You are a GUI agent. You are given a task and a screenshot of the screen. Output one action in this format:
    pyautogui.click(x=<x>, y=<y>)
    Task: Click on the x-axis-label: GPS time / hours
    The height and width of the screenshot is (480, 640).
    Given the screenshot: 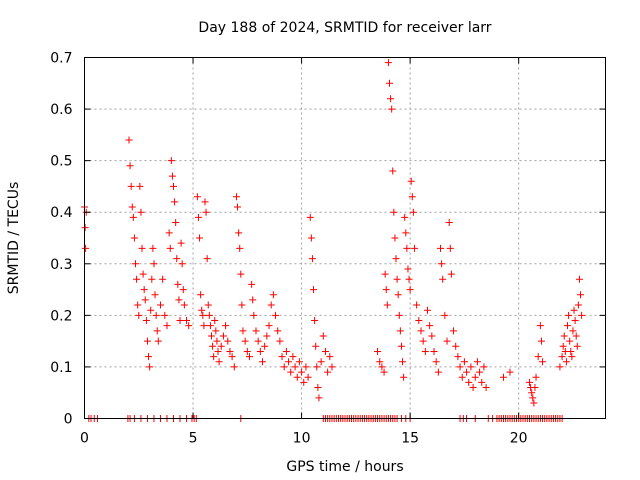 What is the action you would take?
    pyautogui.click(x=344, y=467)
    